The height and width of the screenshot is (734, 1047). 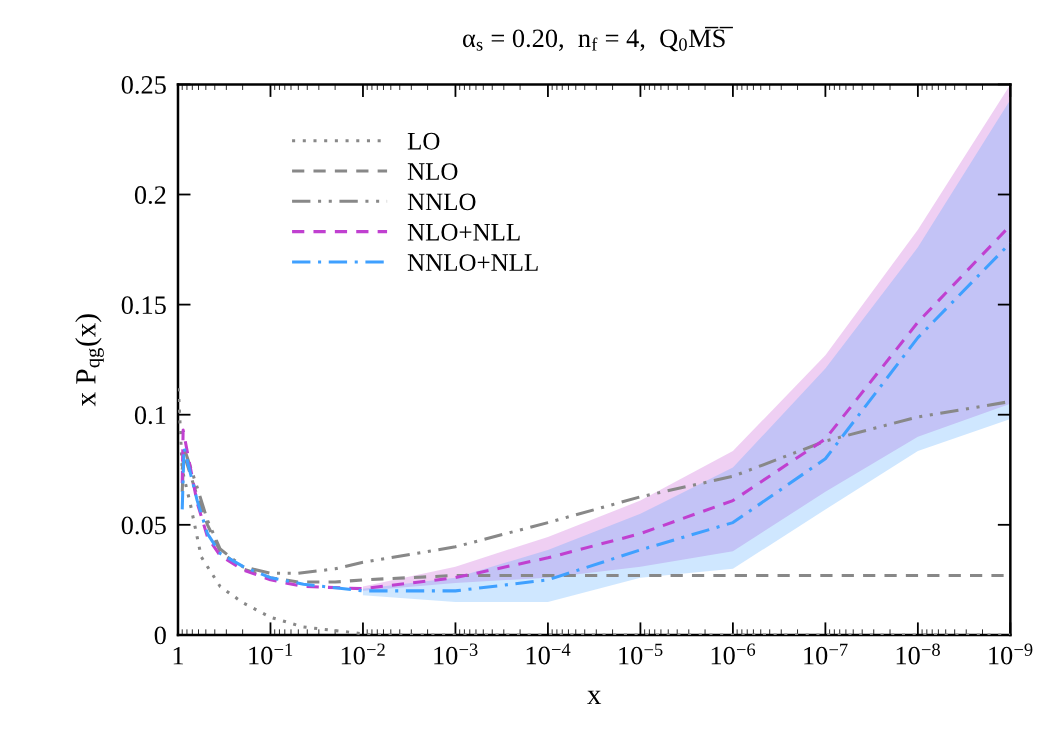 What do you see at coordinates (918, 654) in the screenshot?
I see `x-tick-label: 10$^{−8}$` at bounding box center [918, 654].